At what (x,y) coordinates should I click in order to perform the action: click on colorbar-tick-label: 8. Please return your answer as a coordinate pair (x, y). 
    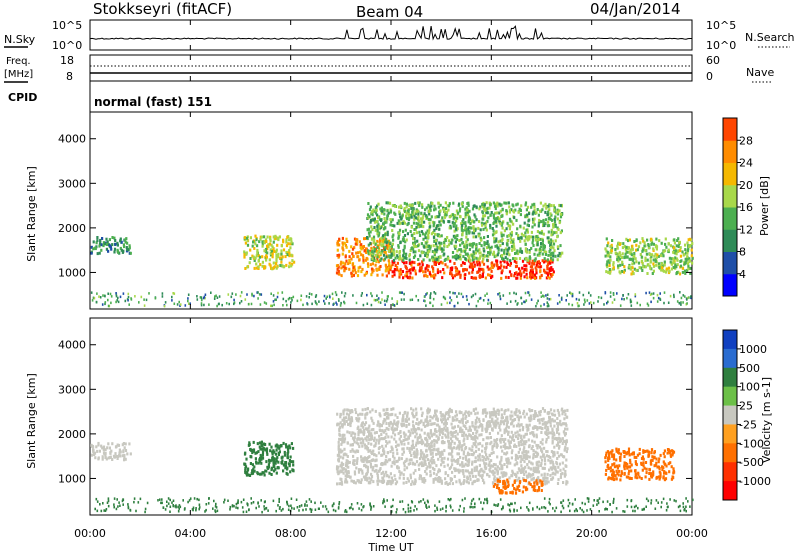
    Looking at the image, I should click on (742, 252).